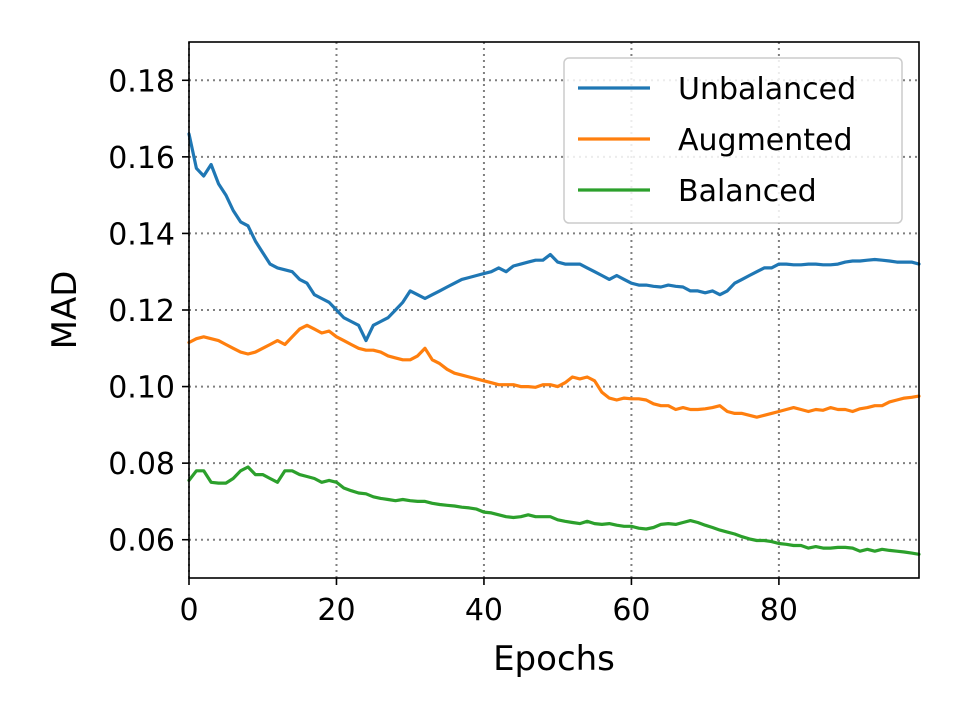 This screenshot has height=720, width=960. What do you see at coordinates (65, 310) in the screenshot?
I see `y-axis-label: MAD` at bounding box center [65, 310].